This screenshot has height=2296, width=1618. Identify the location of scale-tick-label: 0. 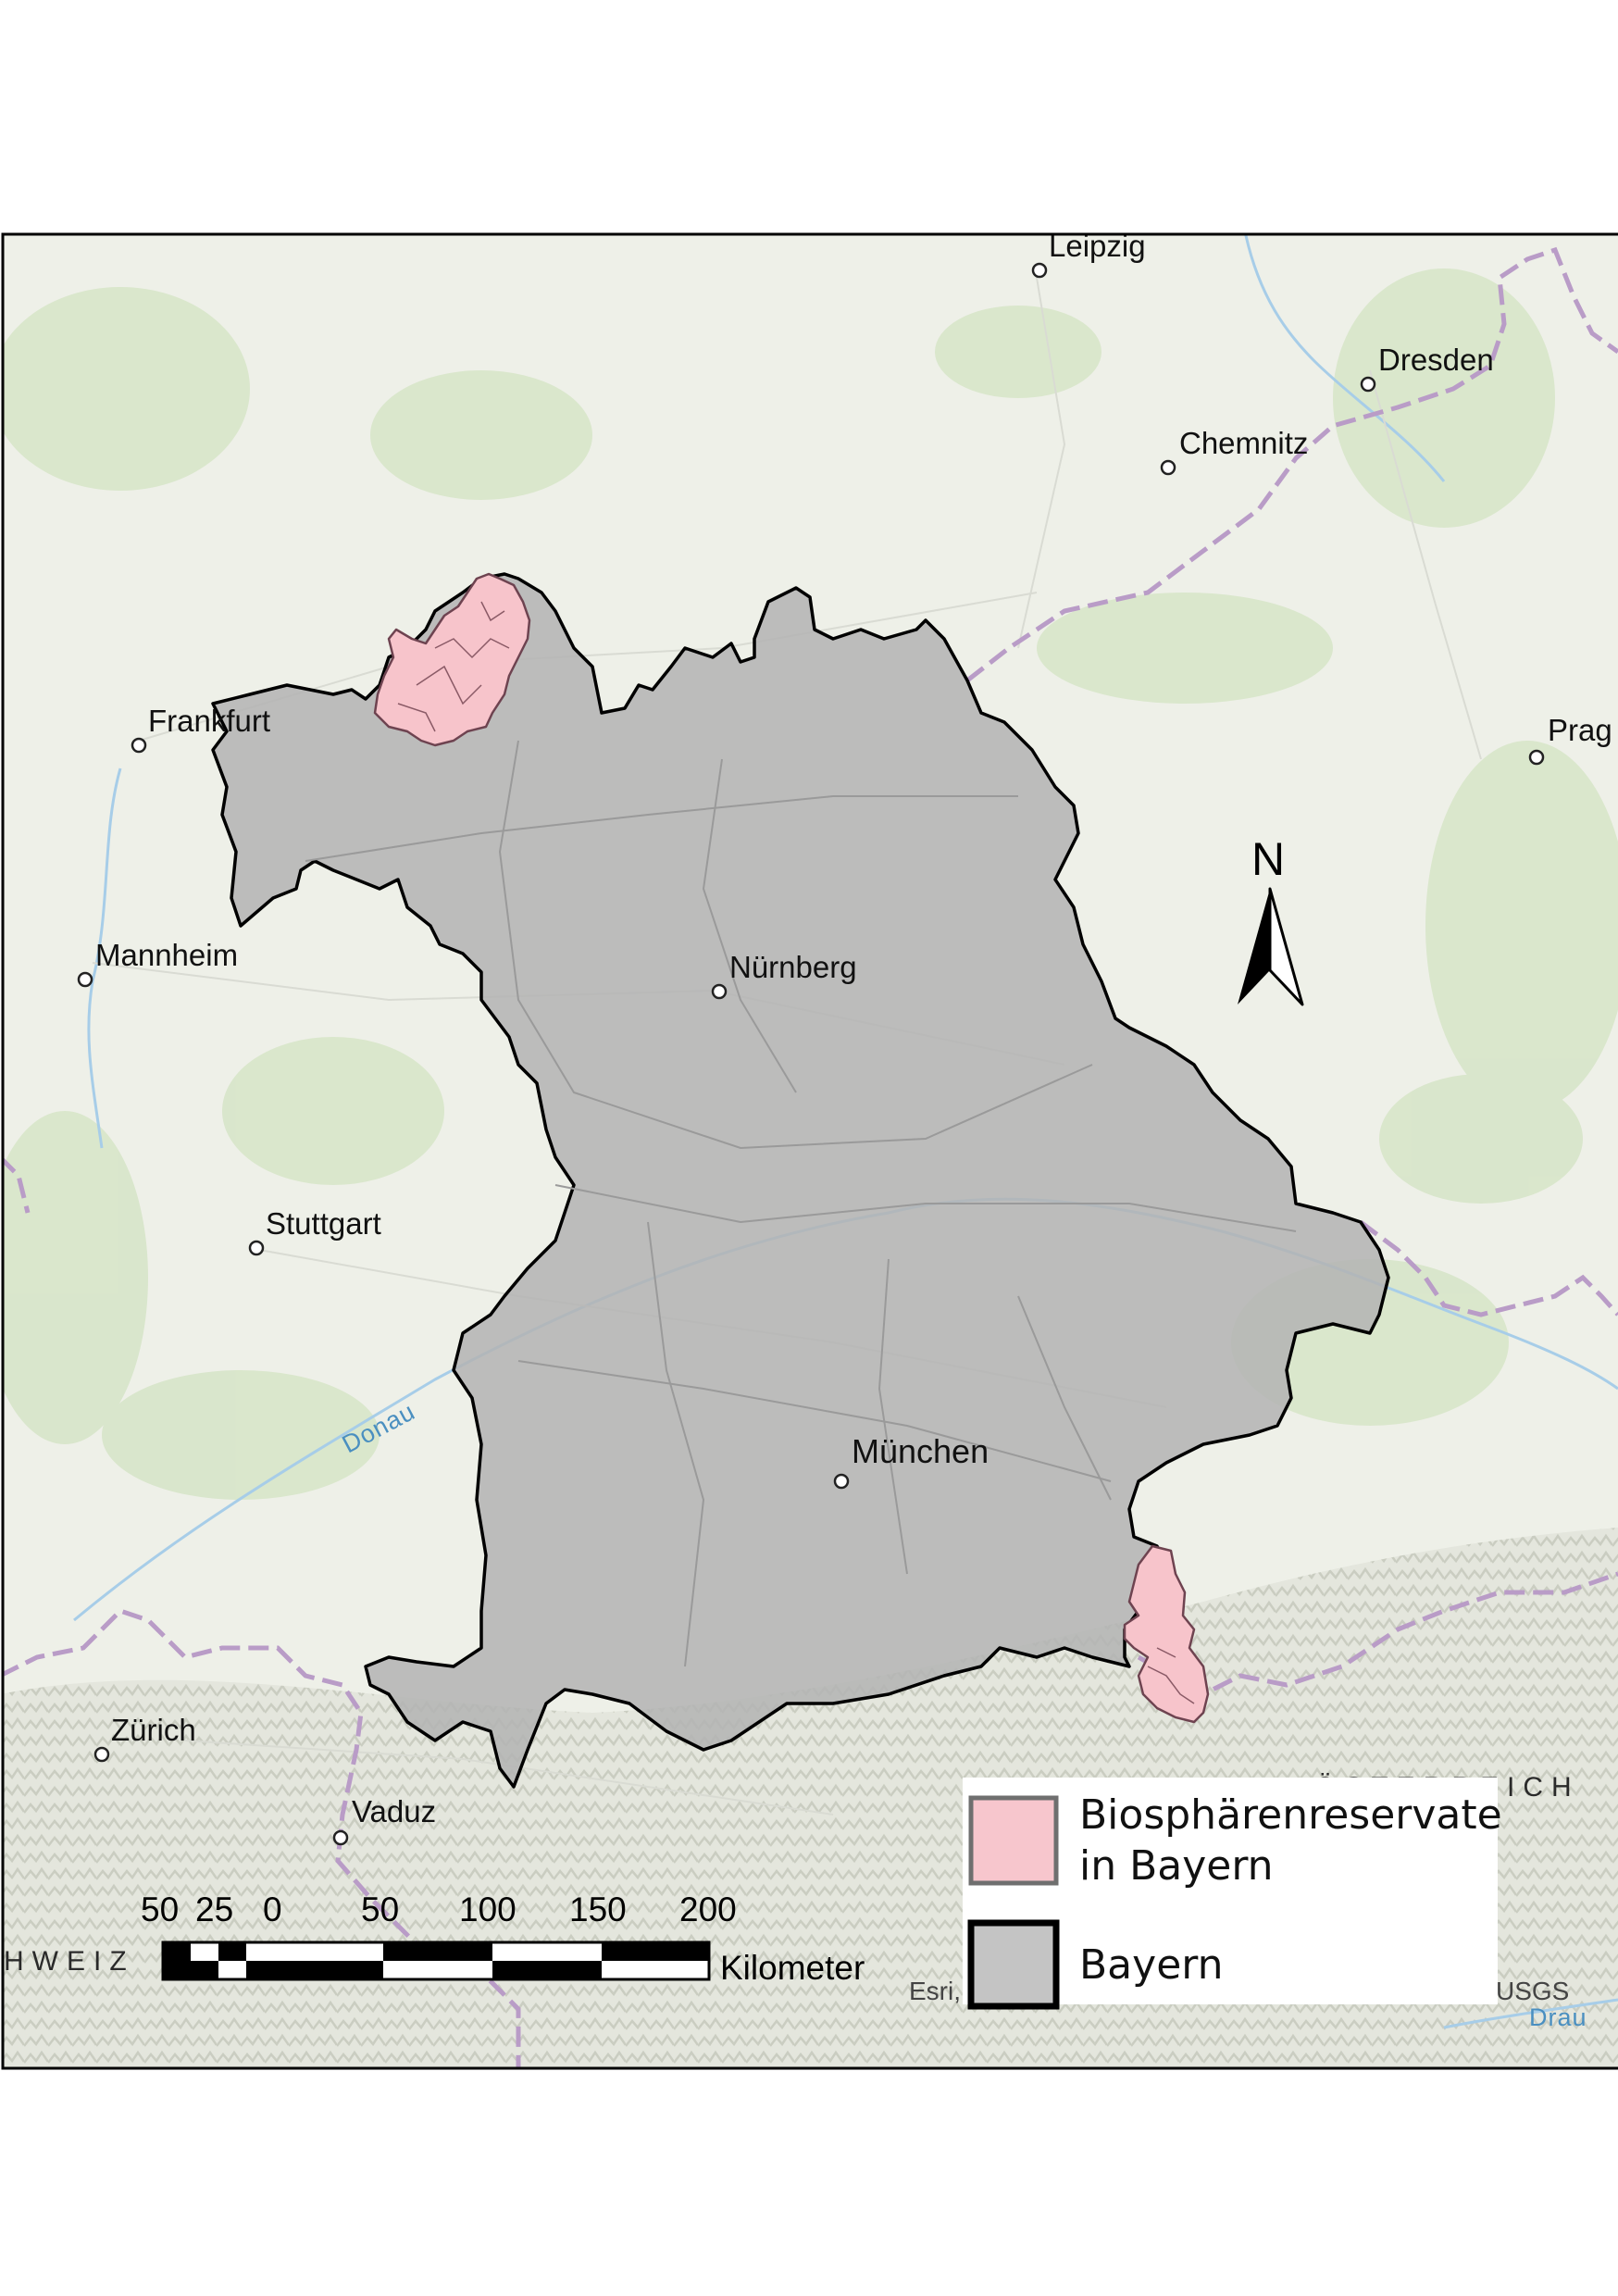
(272, 1909).